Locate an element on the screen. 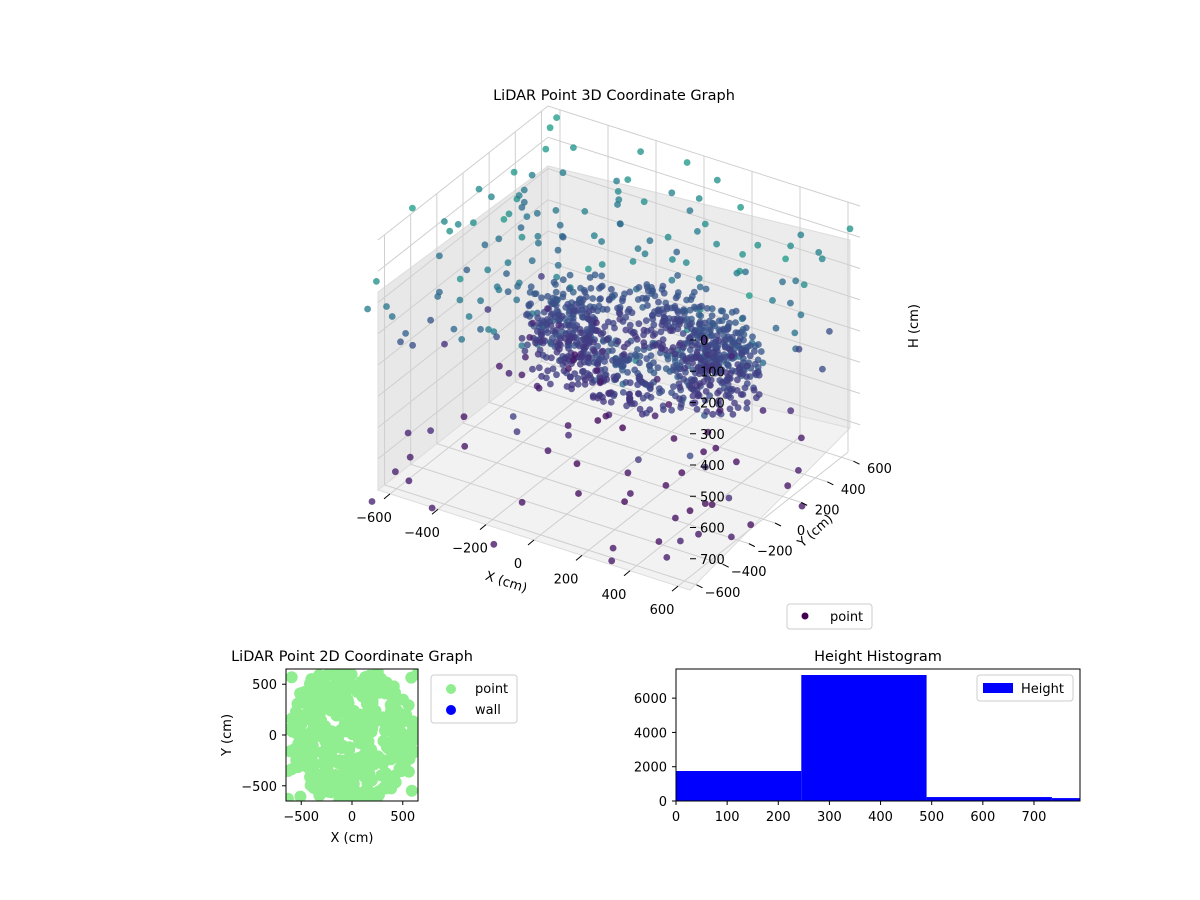  x-axis-3d-label: X (cm) is located at coordinates (506, 583).